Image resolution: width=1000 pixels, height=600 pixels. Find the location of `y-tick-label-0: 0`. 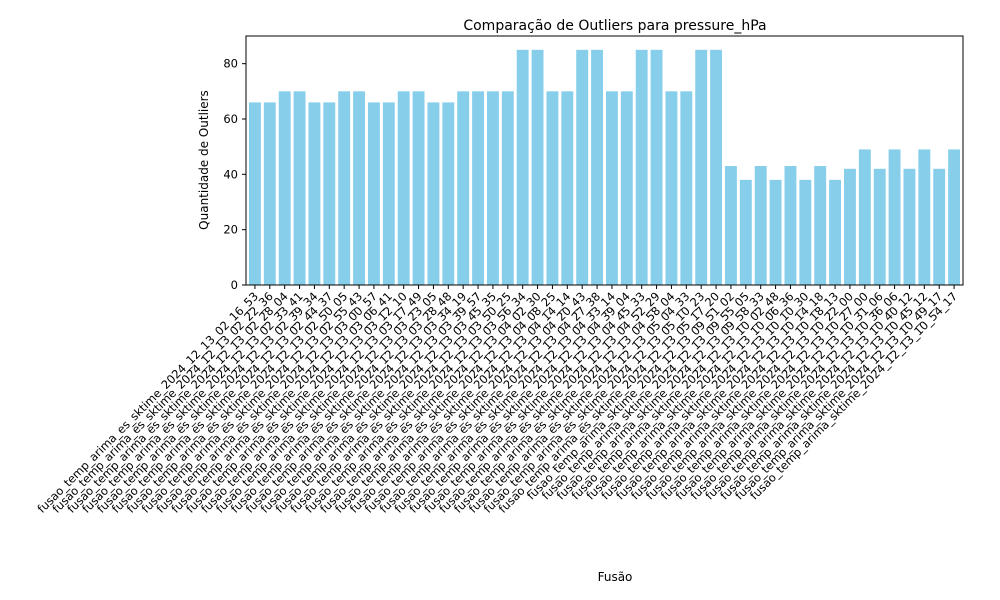

y-tick-label-0: 0 is located at coordinates (234, 285).